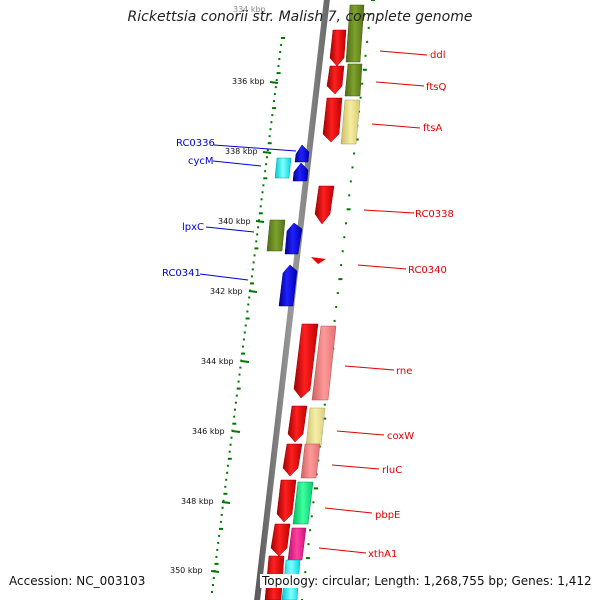  What do you see at coordinates (300, 172) in the screenshot?
I see `gene-cycM-arrow` at bounding box center [300, 172].